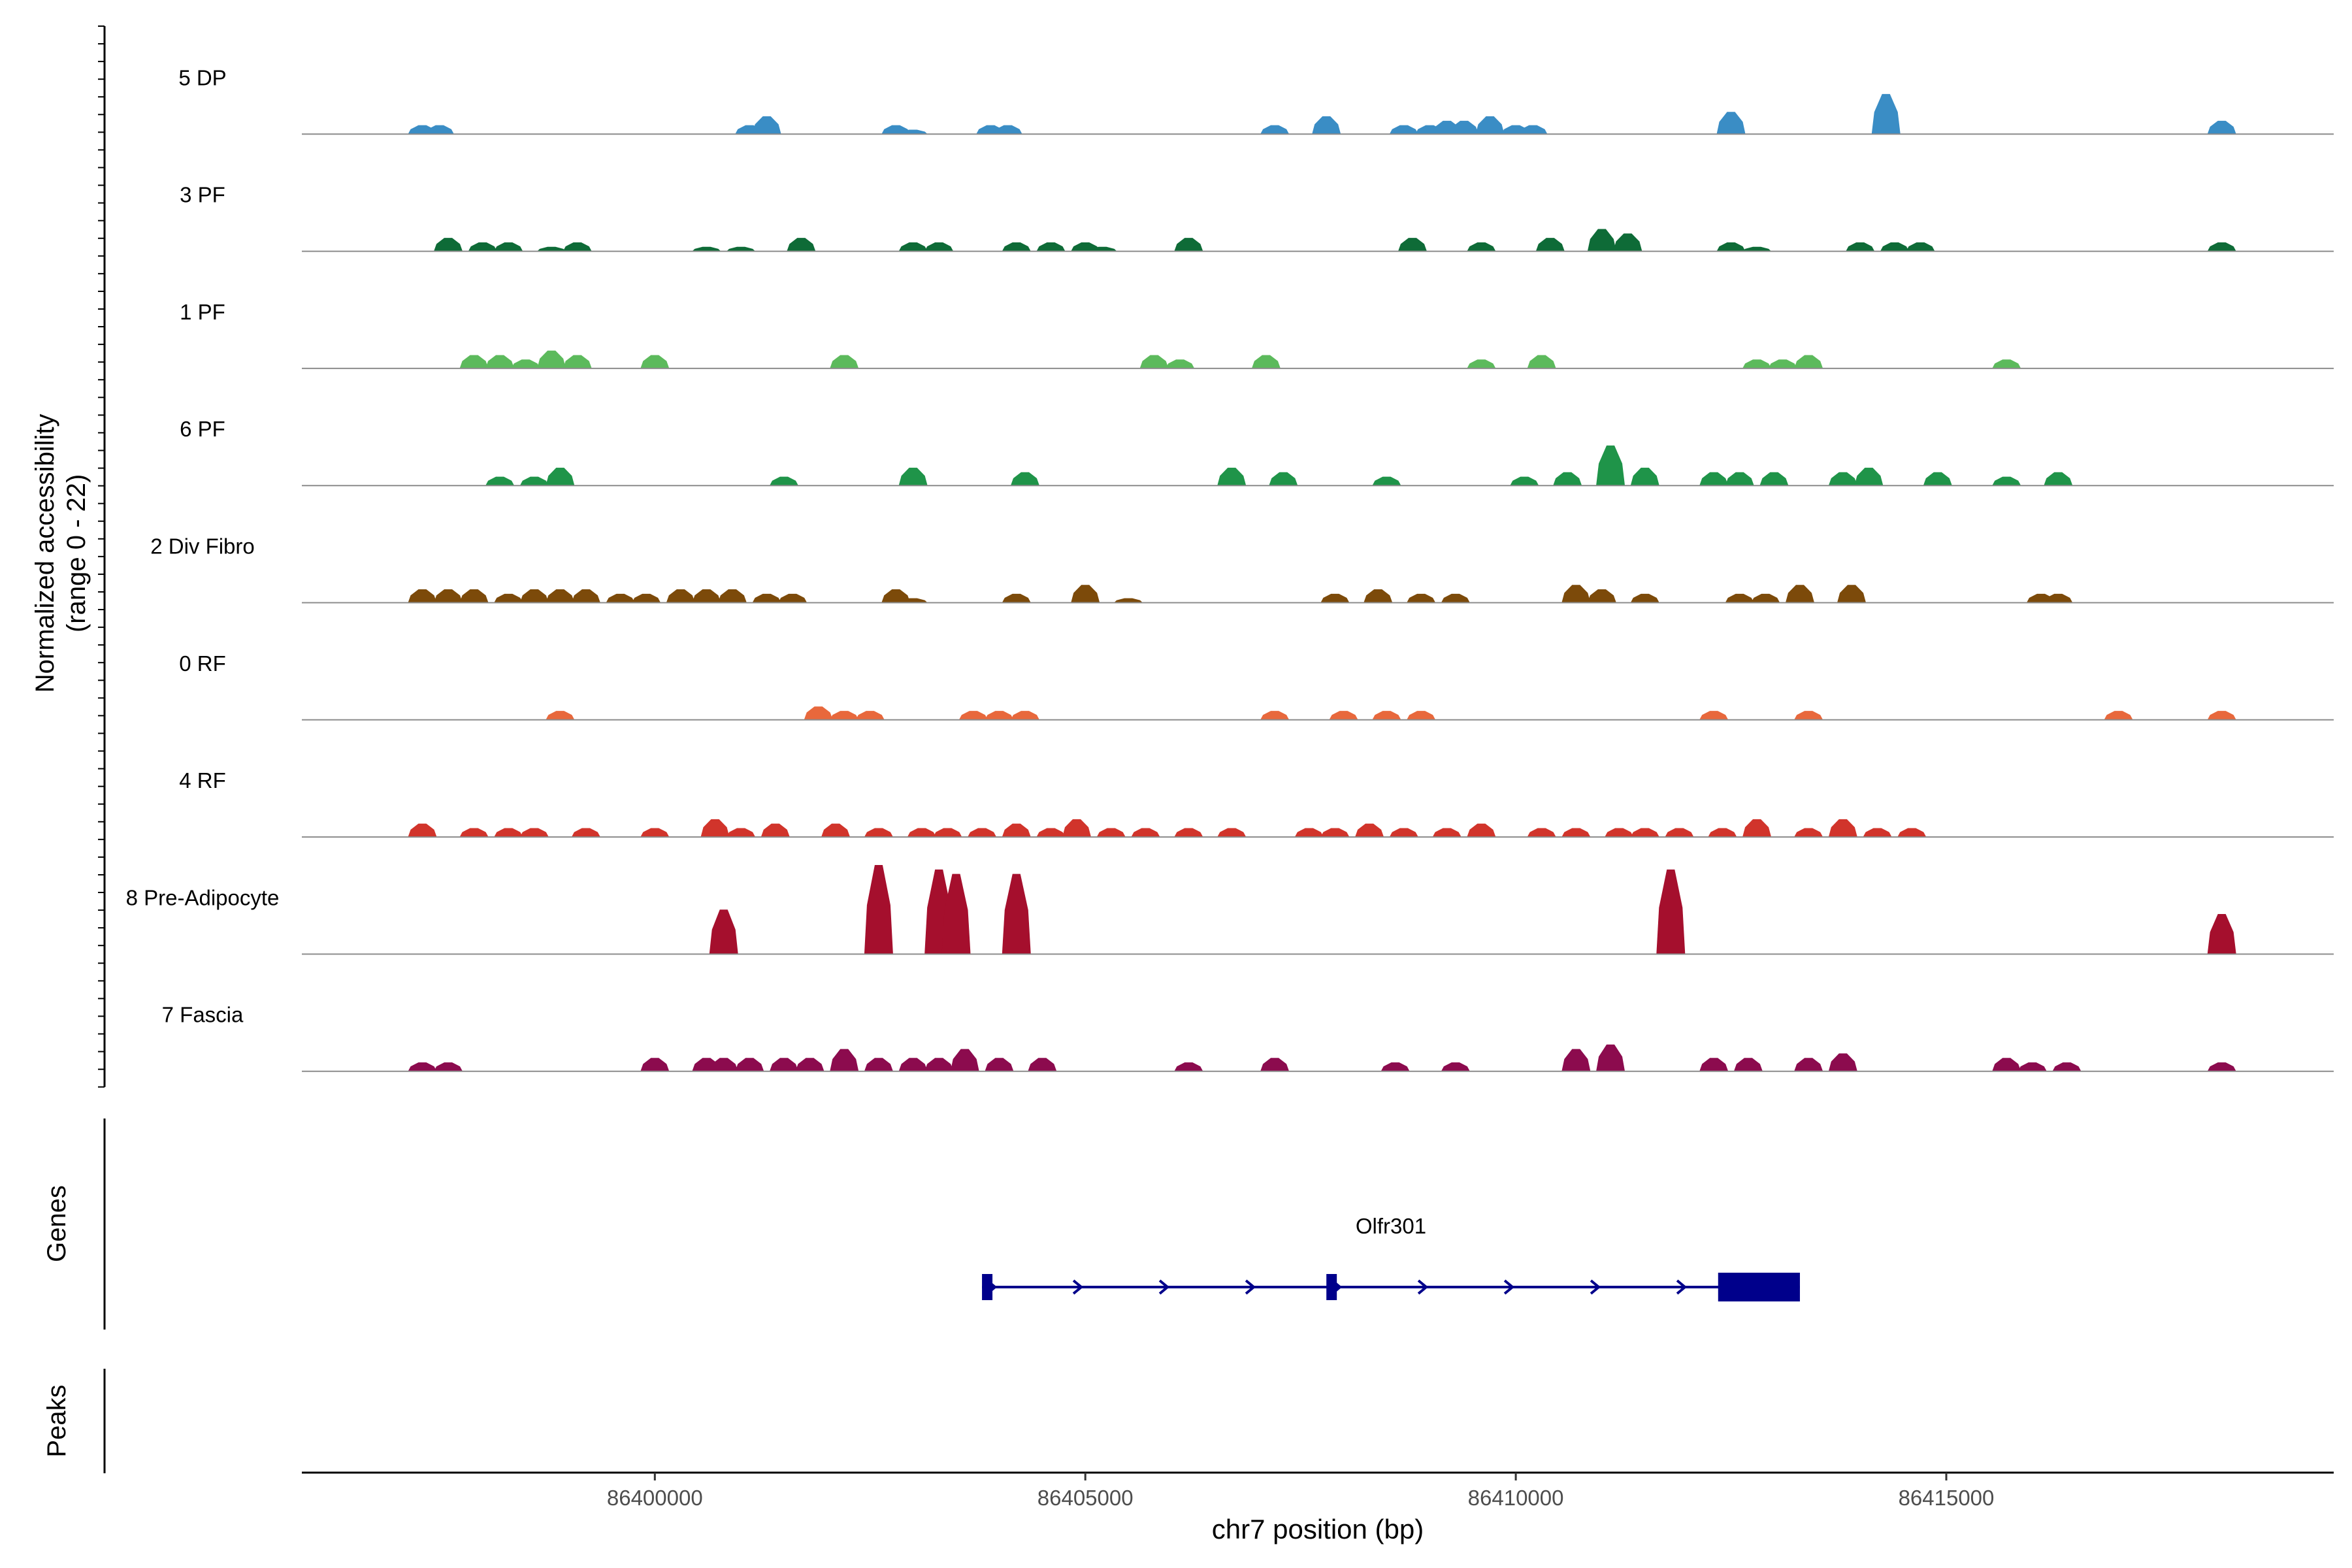 This screenshot has width=2352, height=1568. I want to click on y-axis-label: Normalized accessibility (range 0 - 22), so click(61, 553).